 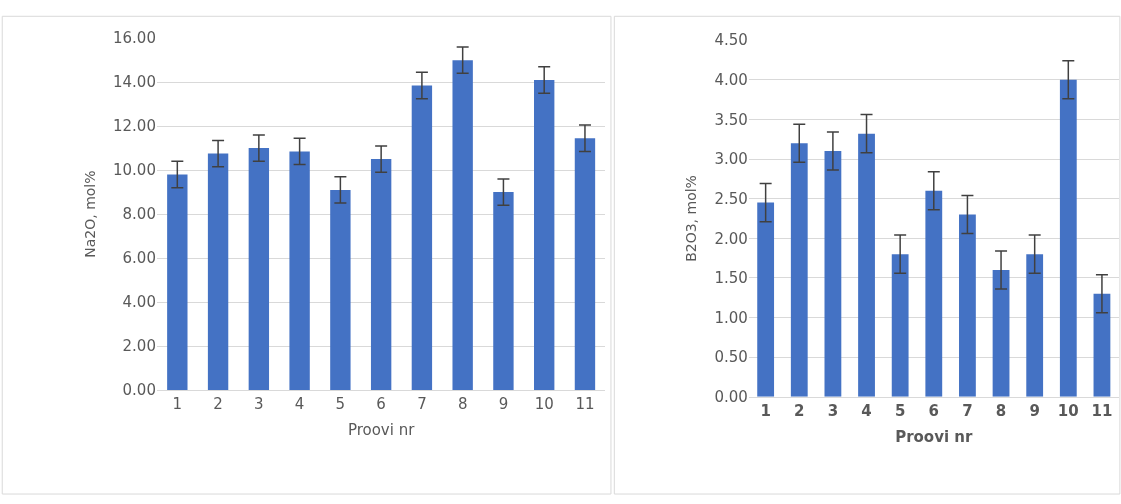 What do you see at coordinates (134, 38) in the screenshot?
I see `y-tick-label: 16.00` at bounding box center [134, 38].